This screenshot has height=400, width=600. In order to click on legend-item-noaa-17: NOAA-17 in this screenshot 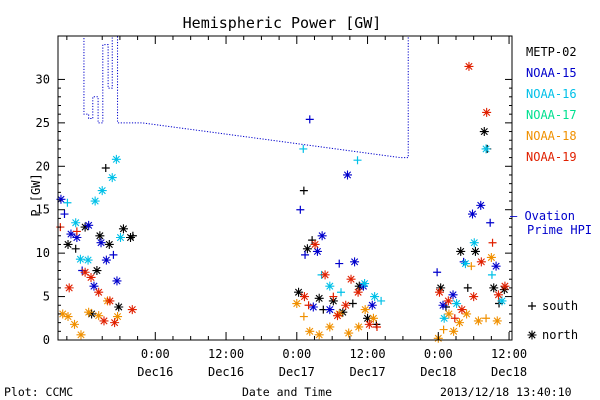, I will do `click(551, 115)`.